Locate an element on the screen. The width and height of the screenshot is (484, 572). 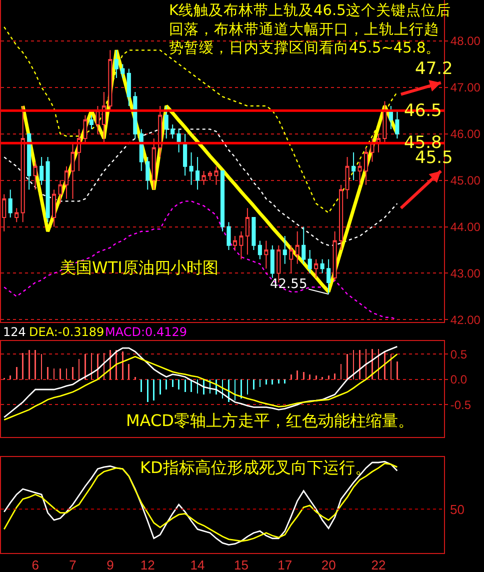
x-tick-label: 12 is located at coordinates (147, 565).